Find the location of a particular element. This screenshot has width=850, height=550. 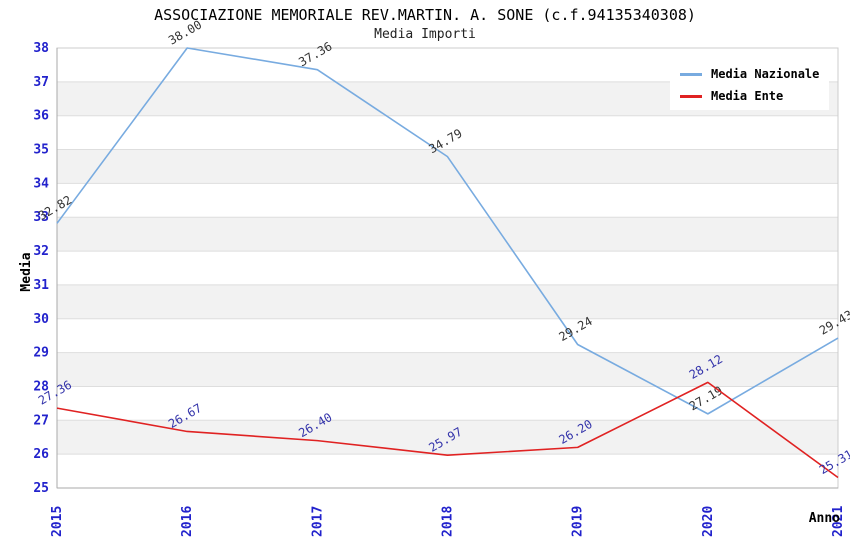

svg-text: 27.19 is located at coordinates (706, 398).